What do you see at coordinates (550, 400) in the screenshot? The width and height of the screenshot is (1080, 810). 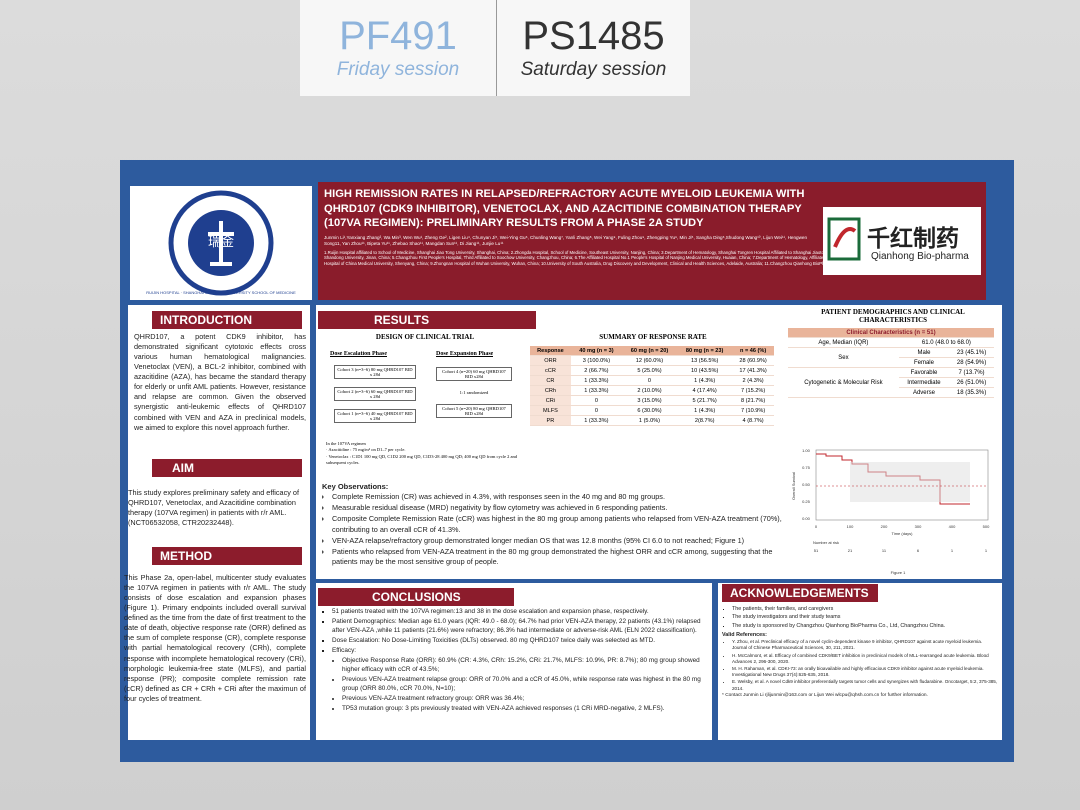 I see `cell: CRi` at bounding box center [550, 400].